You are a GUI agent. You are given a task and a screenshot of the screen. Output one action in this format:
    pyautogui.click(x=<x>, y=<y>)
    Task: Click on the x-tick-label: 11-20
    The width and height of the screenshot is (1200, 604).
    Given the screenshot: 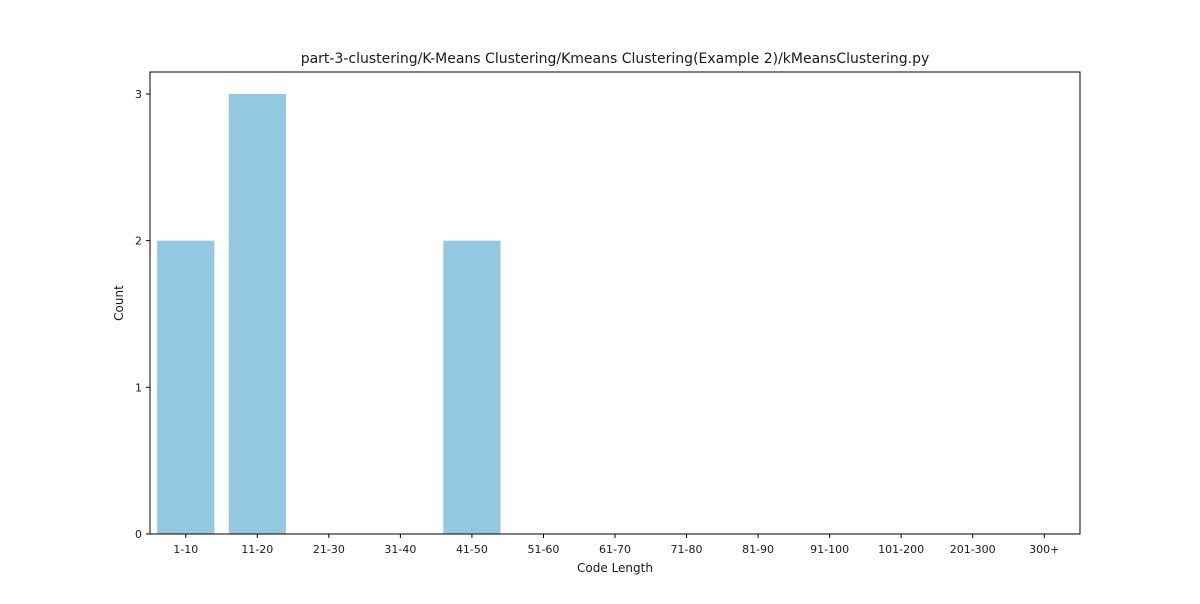 What is the action you would take?
    pyautogui.click(x=257, y=549)
    